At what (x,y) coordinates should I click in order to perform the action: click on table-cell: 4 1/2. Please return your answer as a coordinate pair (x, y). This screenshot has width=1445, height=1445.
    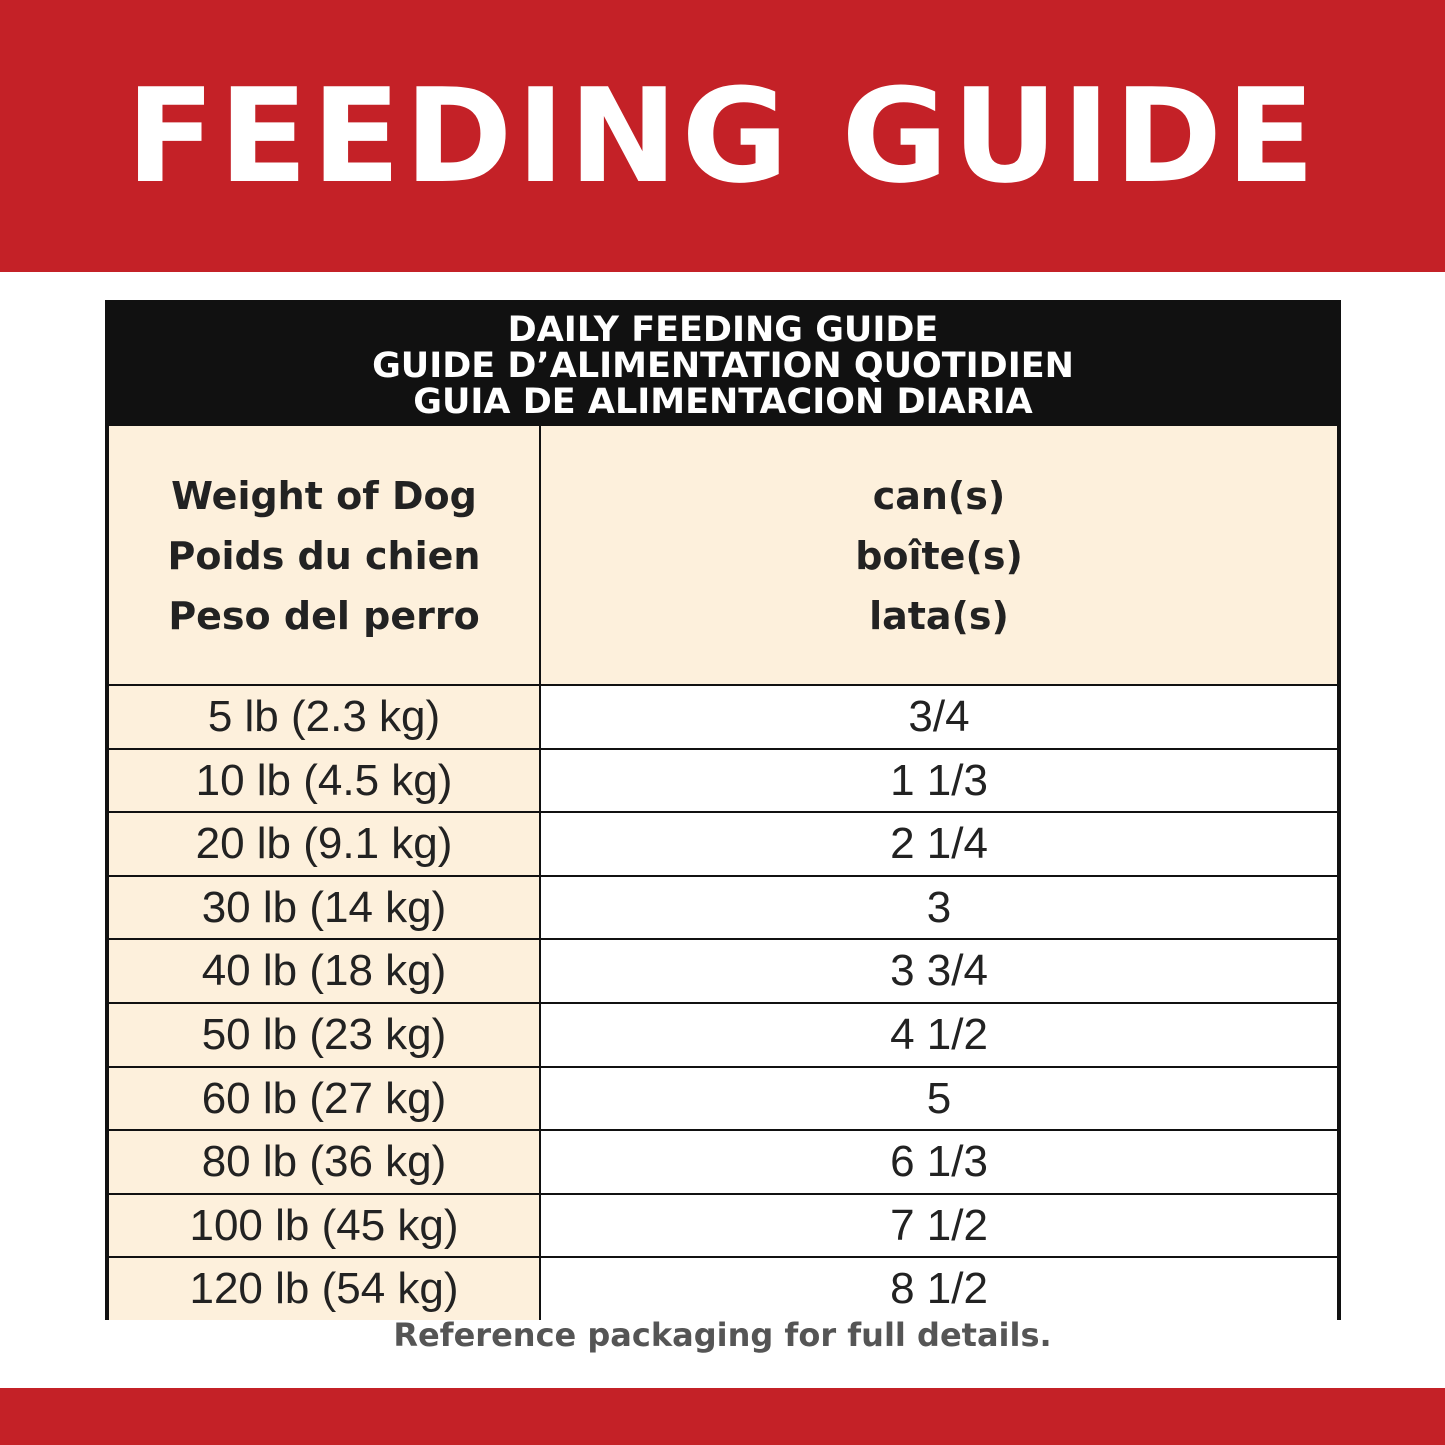
    Looking at the image, I should click on (939, 1034).